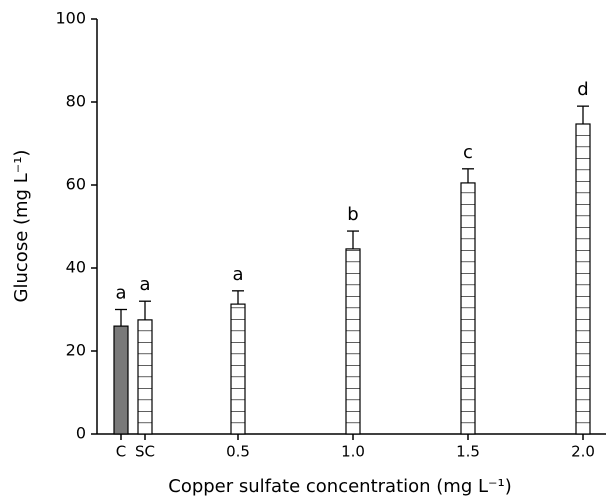 The image size is (609, 498). Describe the element at coordinates (121, 452) in the screenshot. I see `x-tick-label: C` at that location.